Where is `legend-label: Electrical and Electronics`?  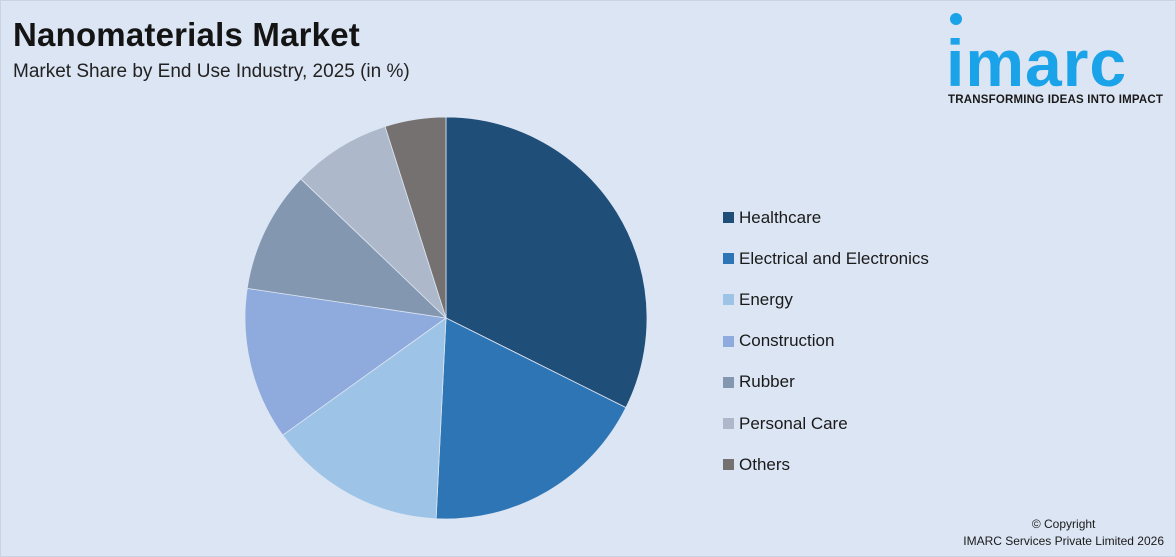
legend-label: Electrical and Electronics is located at coordinates (834, 258).